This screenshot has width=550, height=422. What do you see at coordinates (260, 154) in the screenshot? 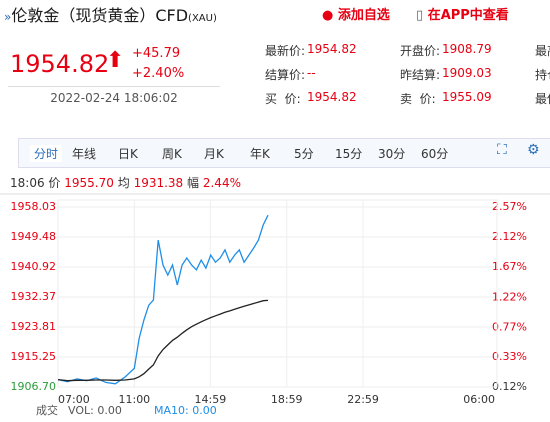
I see `tab: 年K` at bounding box center [260, 154].